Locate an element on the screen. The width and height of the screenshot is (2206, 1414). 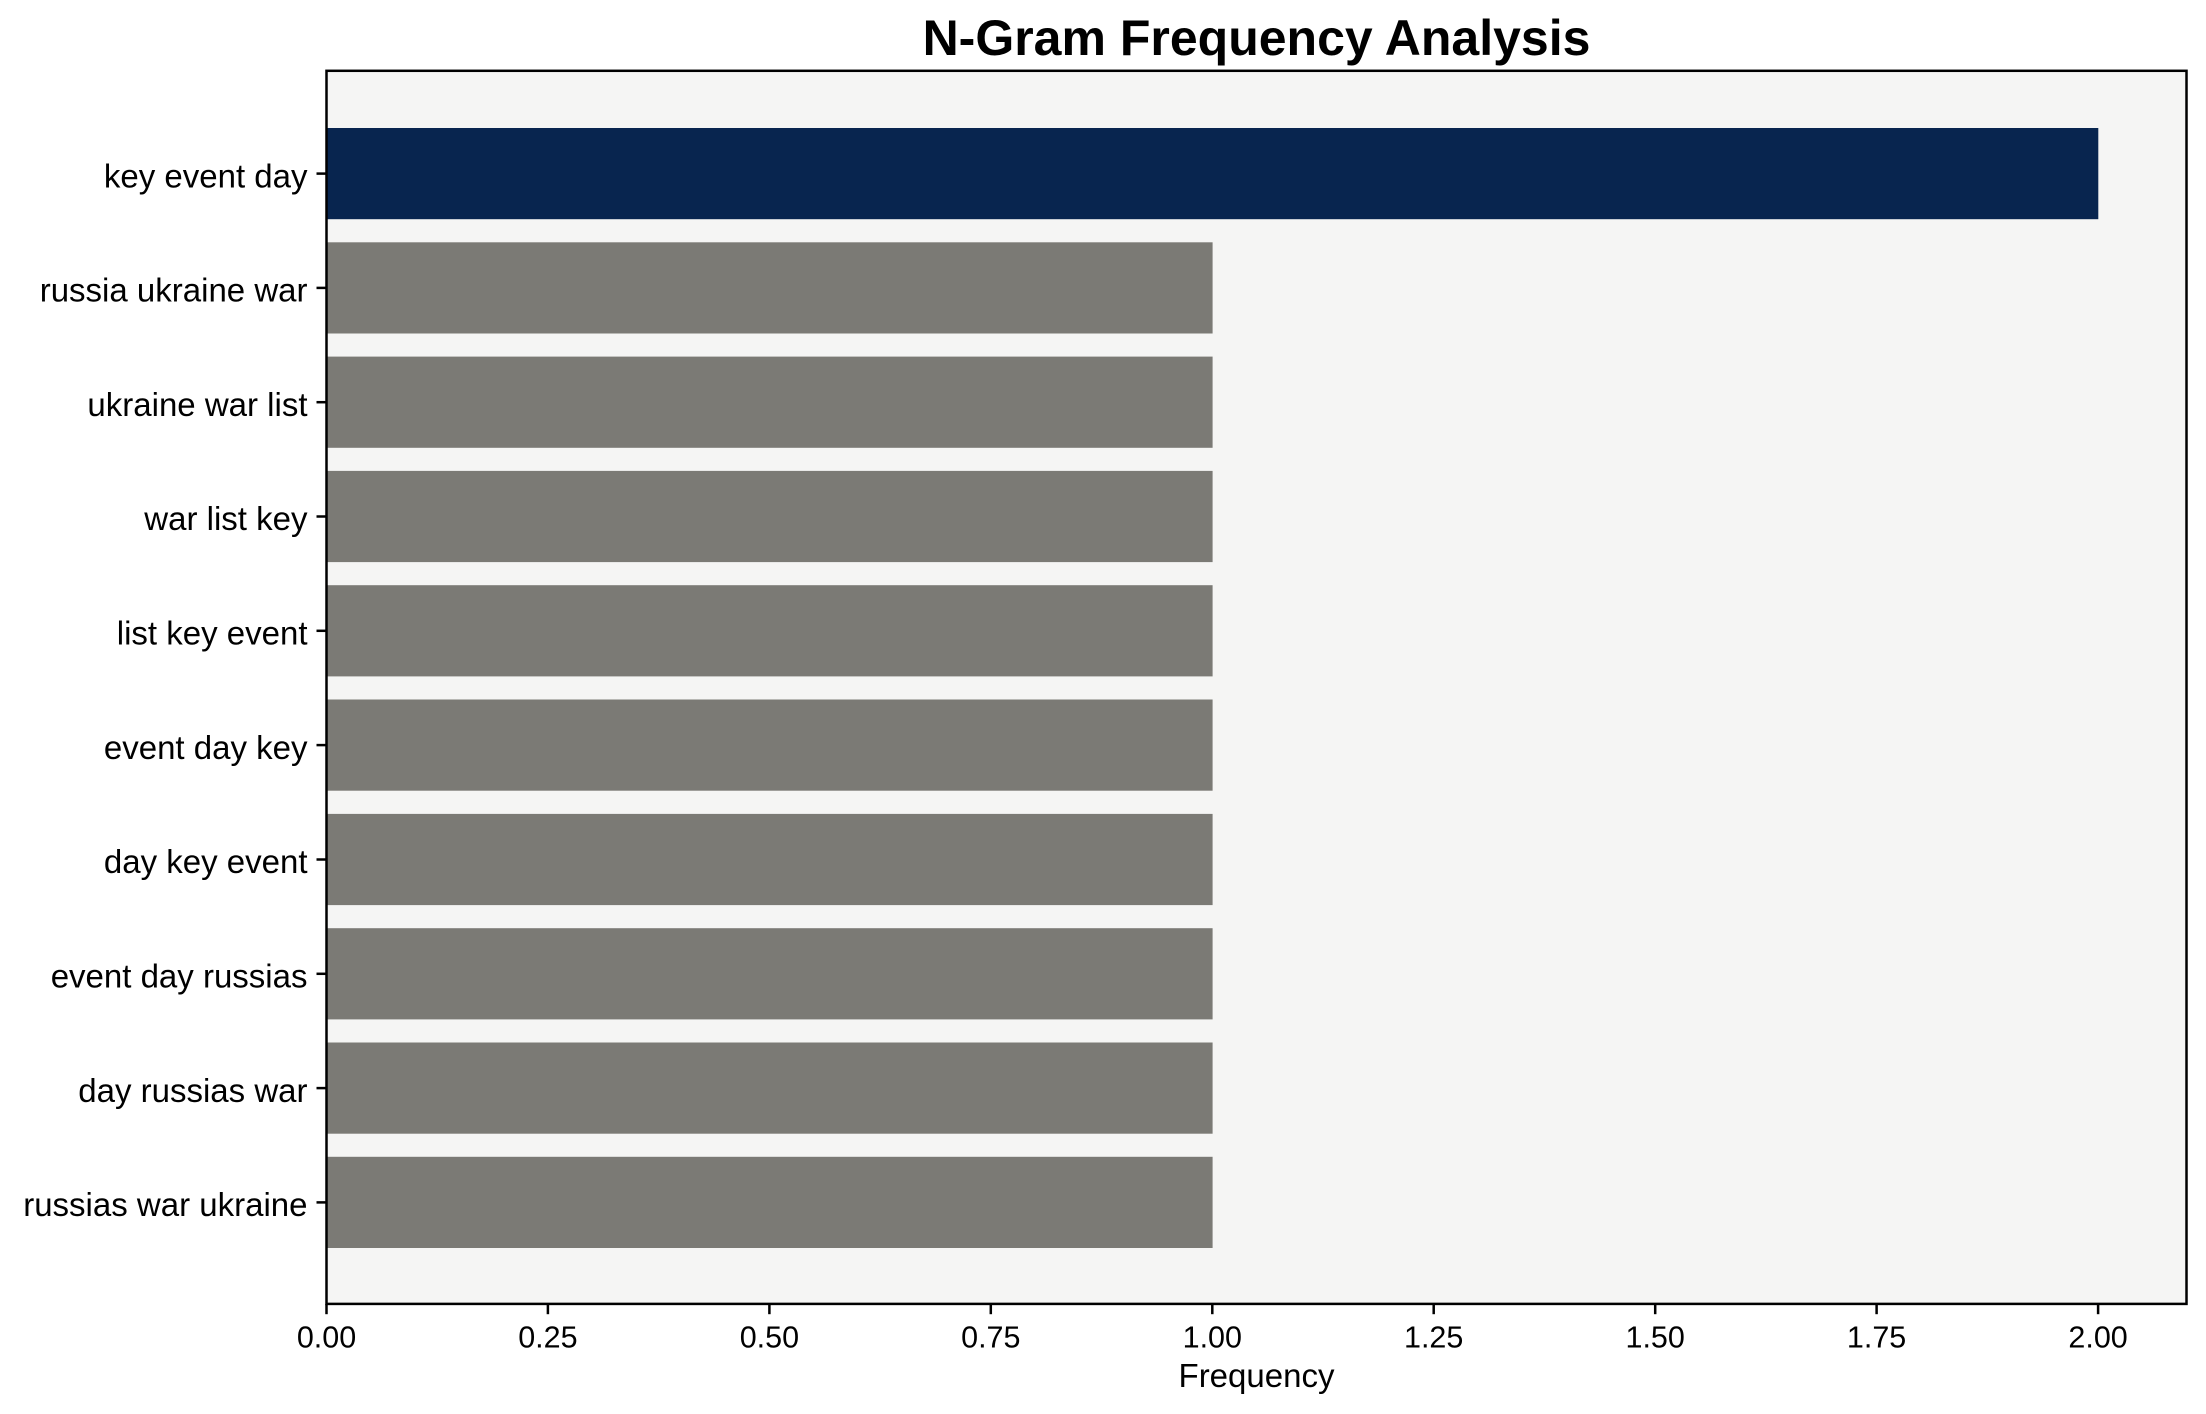
svg-text: 1.25 is located at coordinates (1433, 1337).